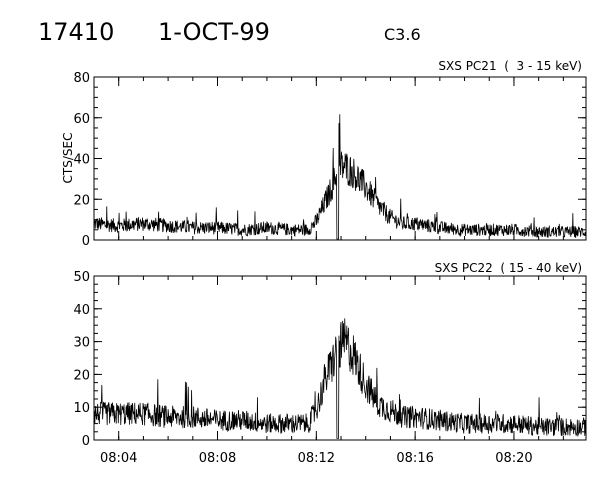 Image resolution: width=600 pixels, height=485 pixels. I want to click on event-date: 1-OCT-99, so click(214, 32).